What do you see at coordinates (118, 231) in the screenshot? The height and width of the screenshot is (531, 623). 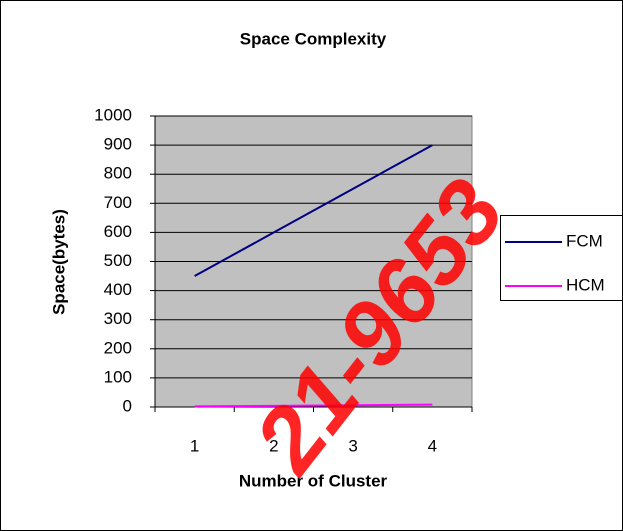 I see `y-tick-label: 600` at bounding box center [118, 231].